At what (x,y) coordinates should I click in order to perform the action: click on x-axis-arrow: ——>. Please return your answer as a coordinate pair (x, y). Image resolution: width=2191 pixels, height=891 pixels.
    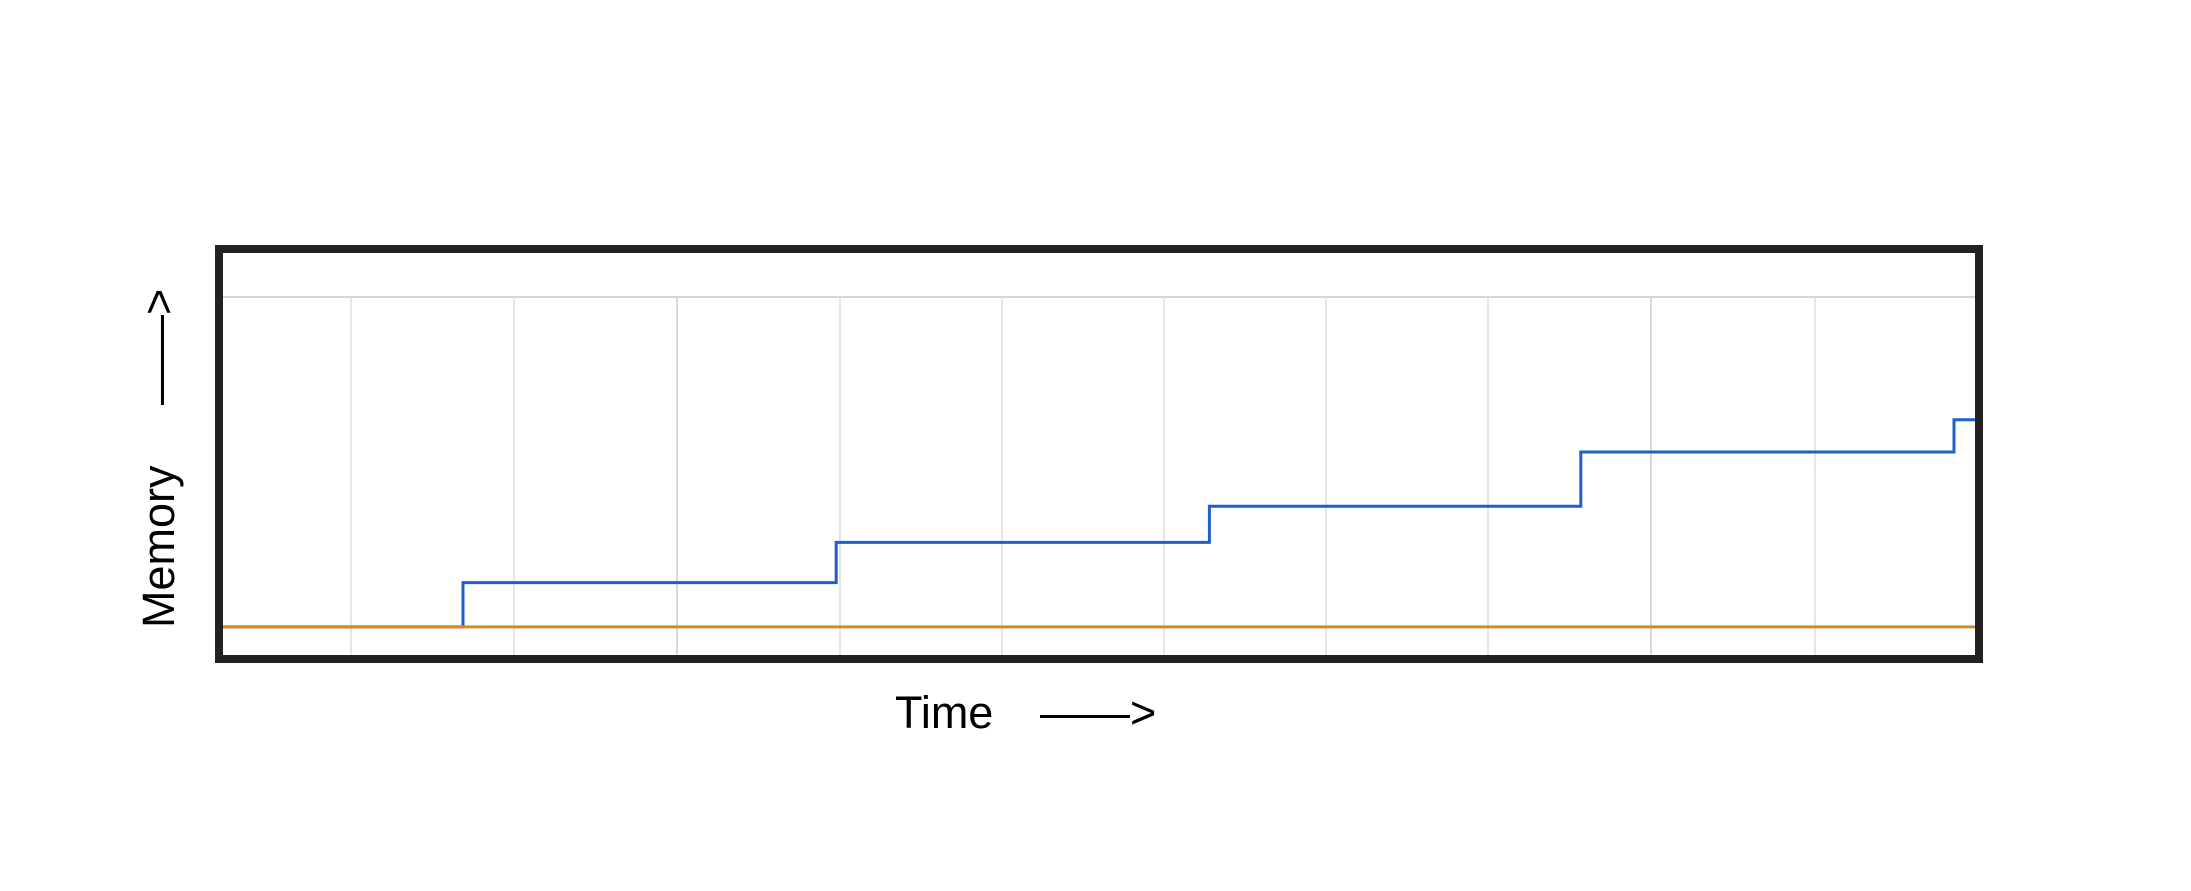
    Looking at the image, I should click on (1098, 712).